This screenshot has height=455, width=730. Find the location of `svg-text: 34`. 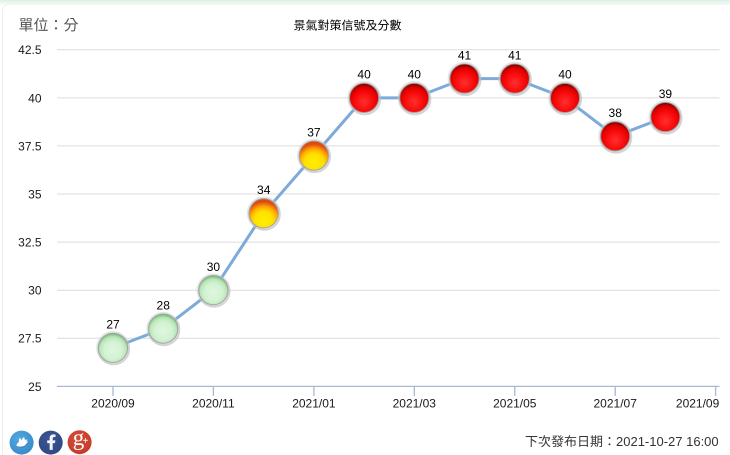

svg-text: 34 is located at coordinates (264, 190).